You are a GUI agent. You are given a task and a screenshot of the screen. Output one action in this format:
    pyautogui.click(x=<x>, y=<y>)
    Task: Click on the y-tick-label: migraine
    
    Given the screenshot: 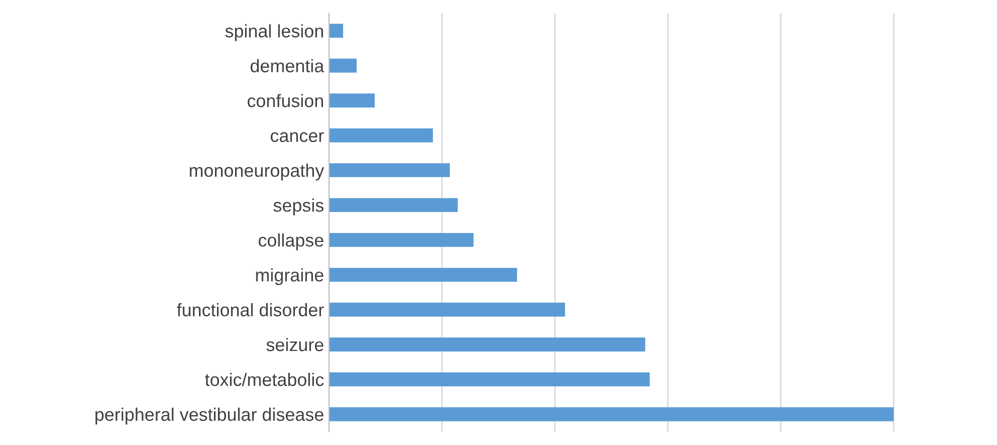 What is the action you would take?
    pyautogui.click(x=290, y=277)
    